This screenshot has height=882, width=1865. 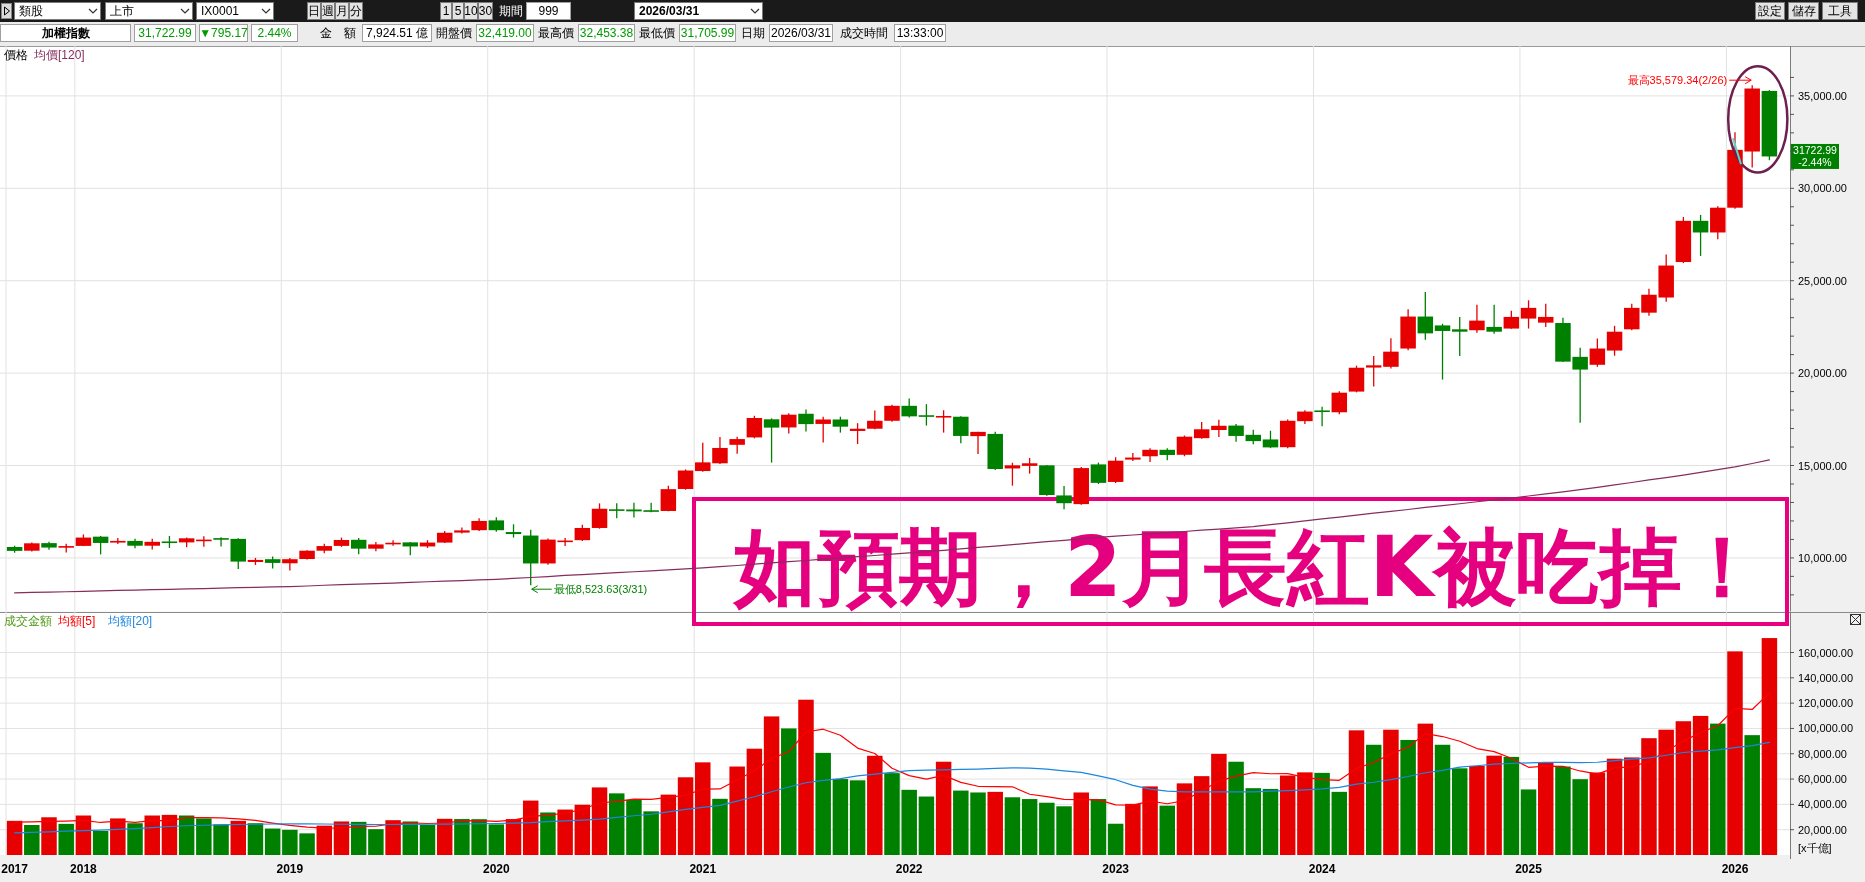 What do you see at coordinates (1826, 728) in the screenshot?
I see `y-tick-label: 100,000.00` at bounding box center [1826, 728].